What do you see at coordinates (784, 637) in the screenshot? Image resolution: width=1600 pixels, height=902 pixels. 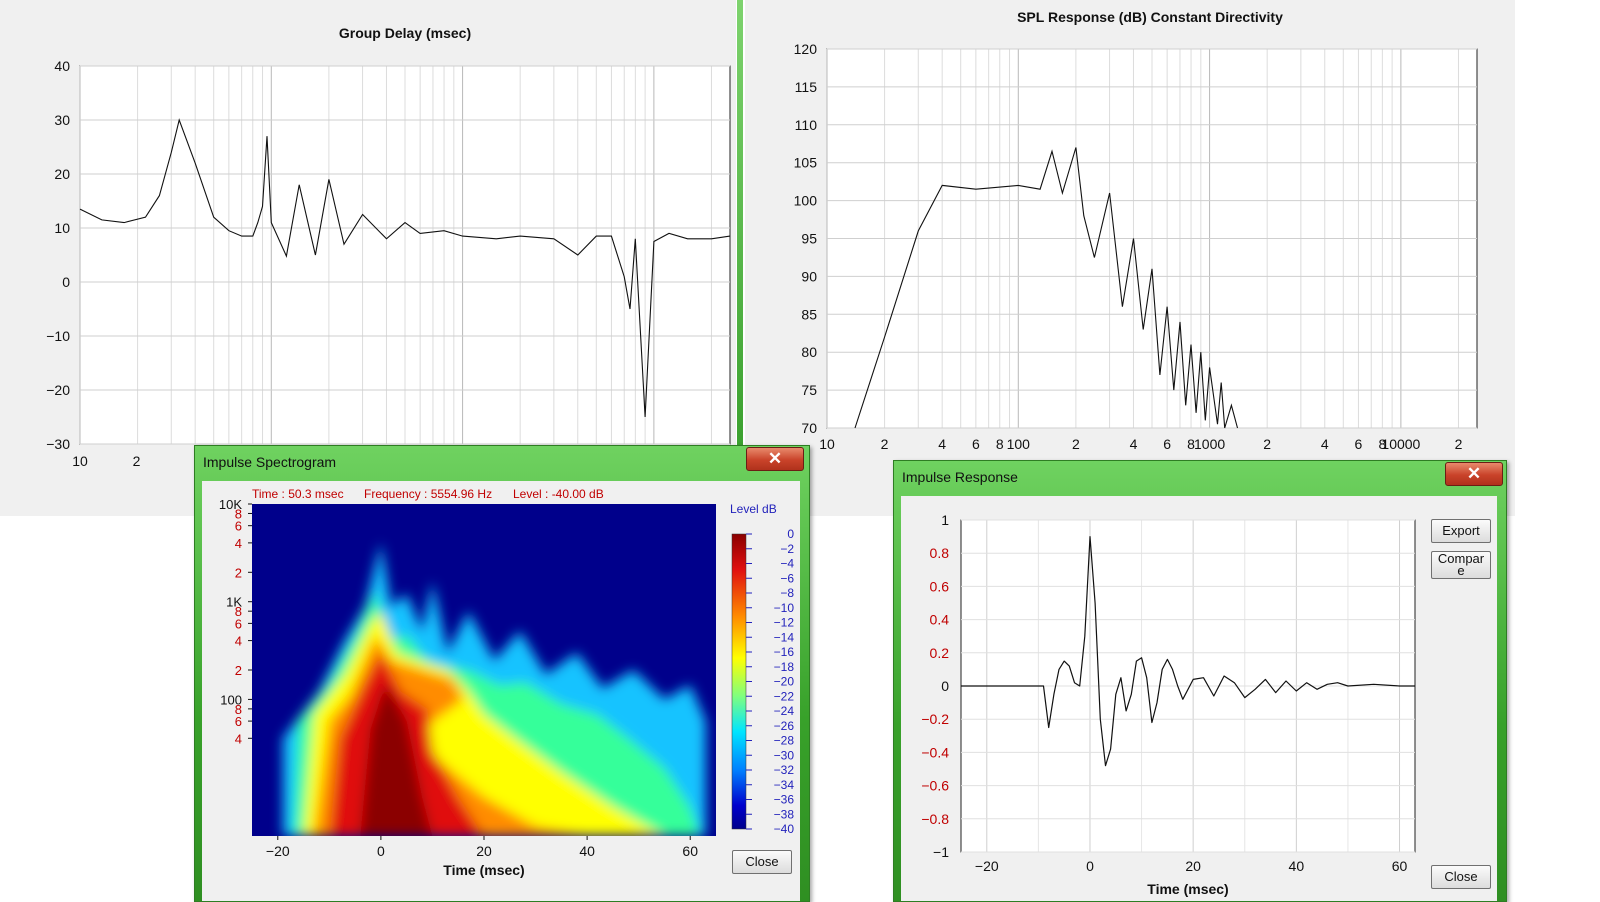 I see `colorbar-tick-label: −14` at bounding box center [784, 637].